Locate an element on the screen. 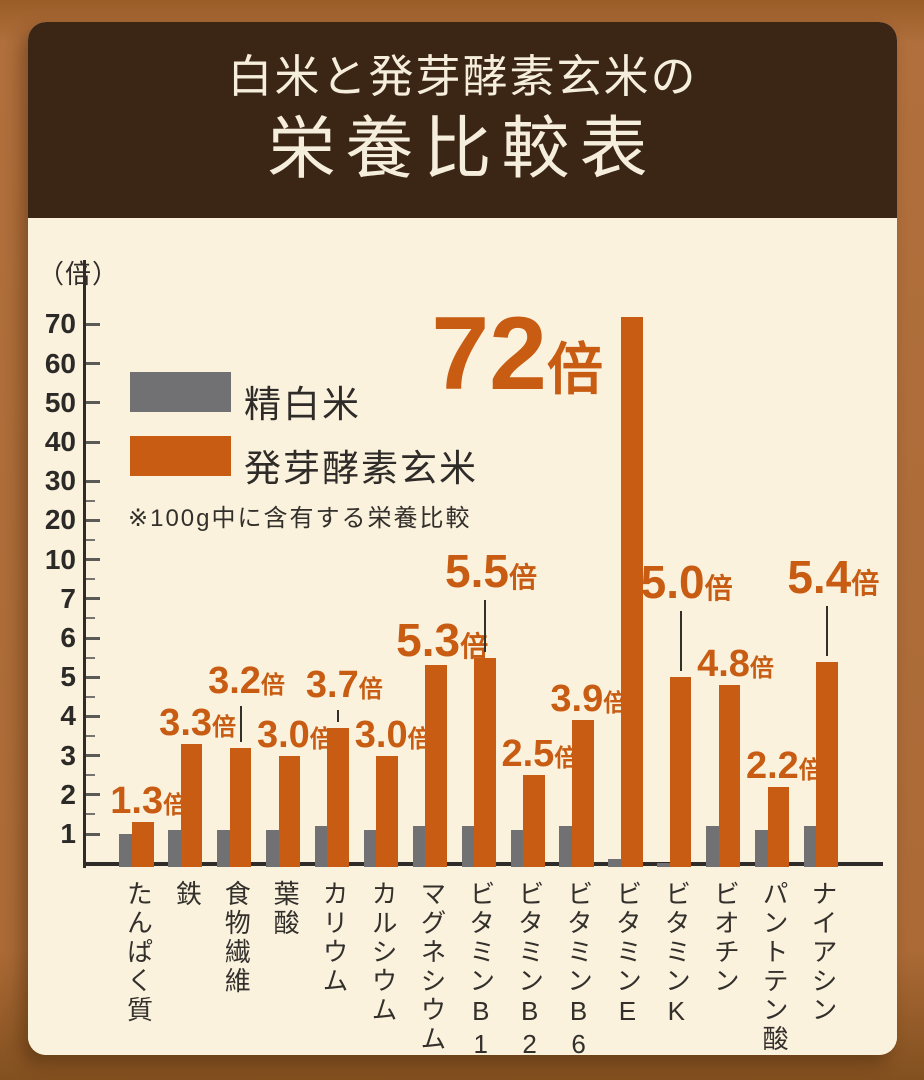  value-label: 2.2倍 is located at coordinates (784, 766).